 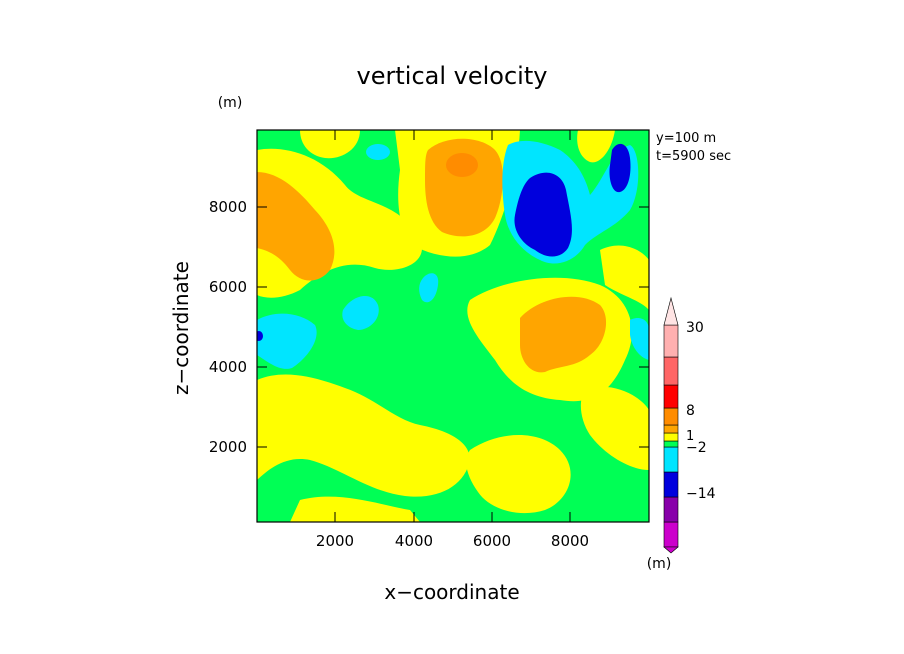 I want to click on colorbar-label-minus2: −2, so click(x=696, y=448).